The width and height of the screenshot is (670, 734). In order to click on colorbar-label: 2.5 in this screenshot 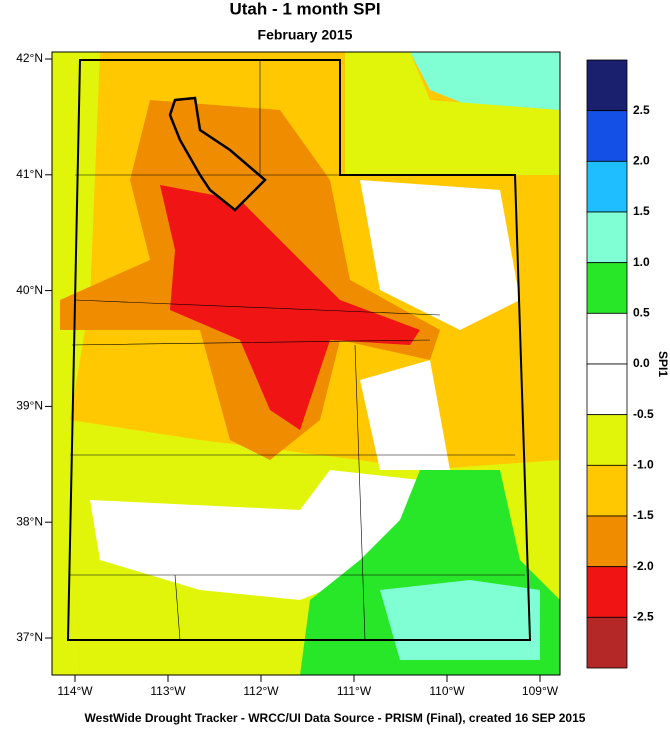, I will do `click(641, 110)`.